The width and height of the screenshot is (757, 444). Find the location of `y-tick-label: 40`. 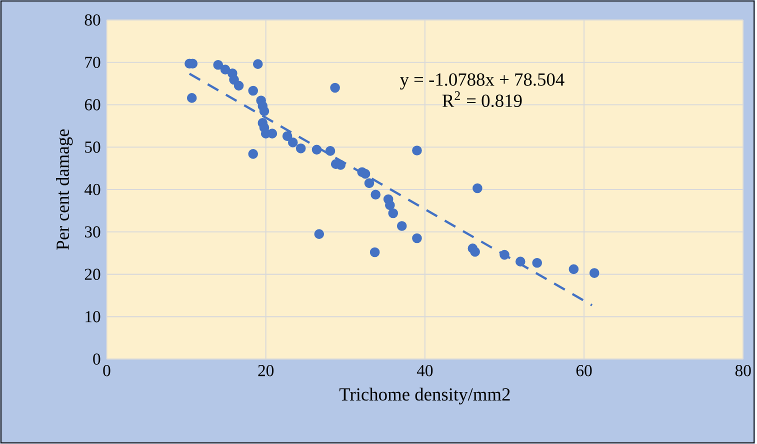

y-tick-label: 40 is located at coordinates (92, 190).